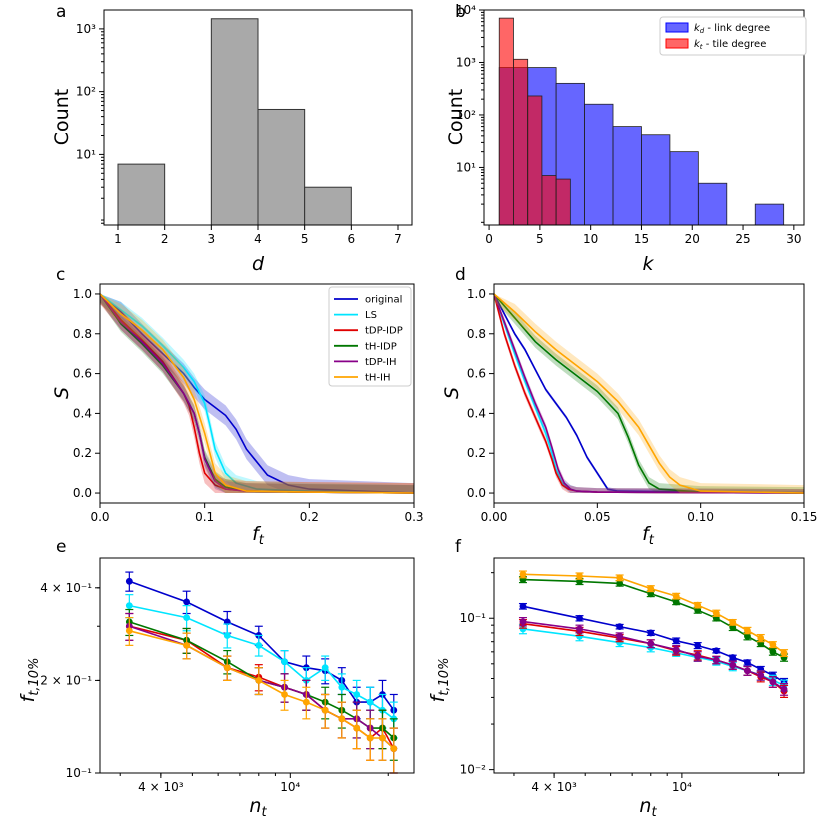 The image size is (830, 834). What do you see at coordinates (352, 239) in the screenshot?
I see `x-tick-label: 6` at bounding box center [352, 239].